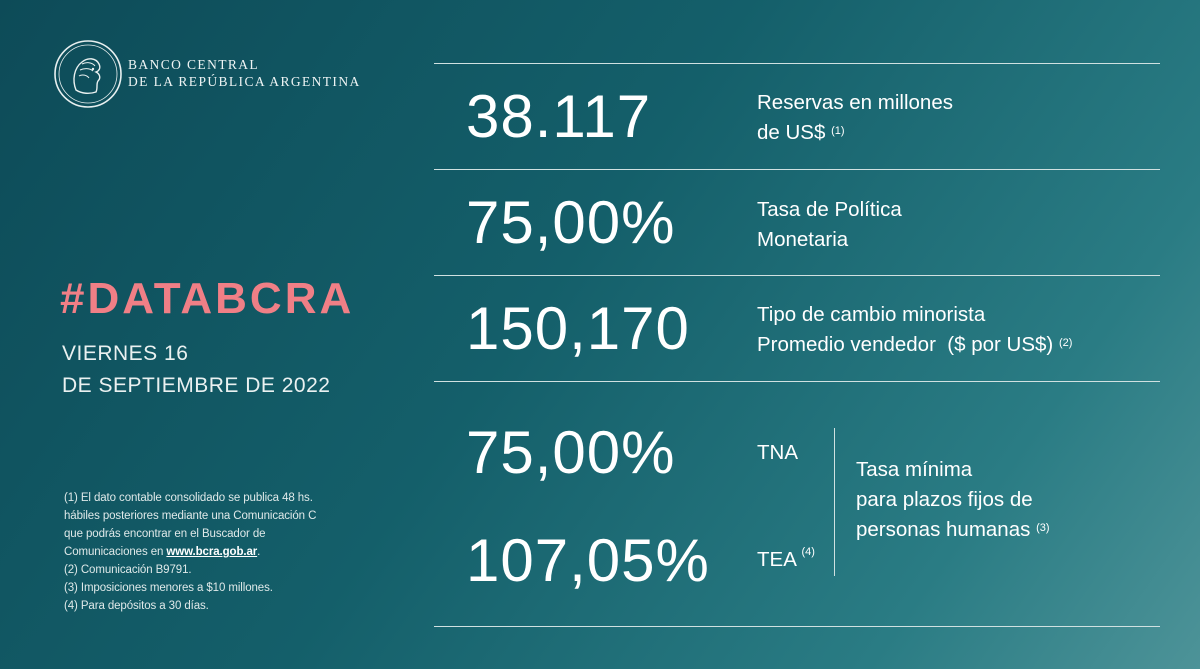 The height and width of the screenshot is (669, 1200). I want to click on tea-label-text: TEA, so click(776, 559).